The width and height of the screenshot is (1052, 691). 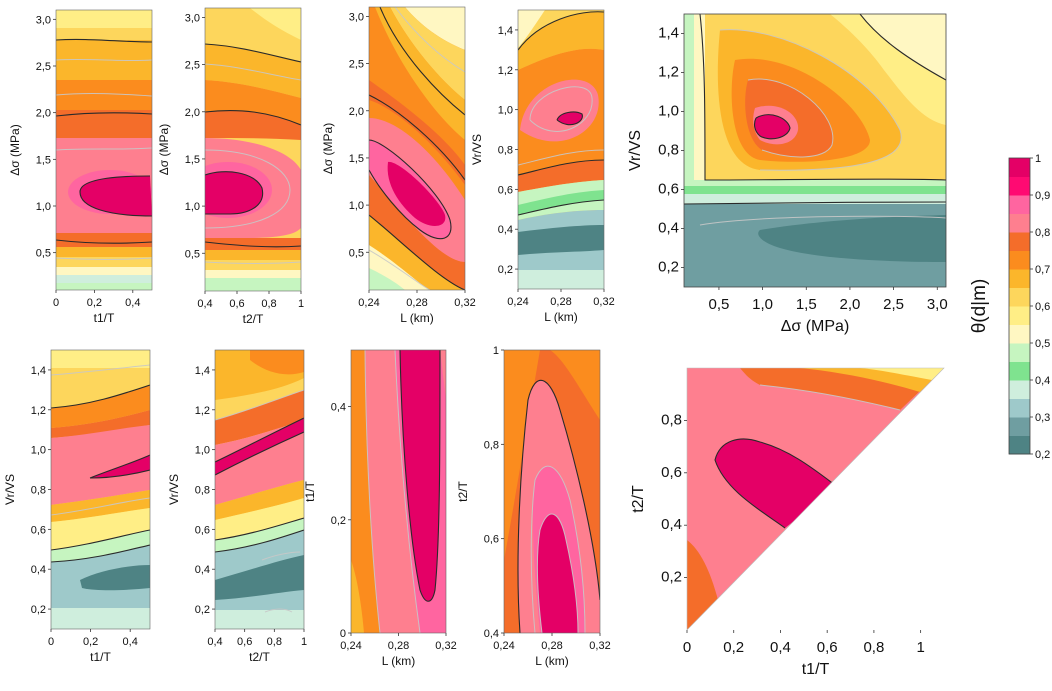 What do you see at coordinates (202, 530) in the screenshot?
I see `p7-ytick-label: 0,6` at bounding box center [202, 530].